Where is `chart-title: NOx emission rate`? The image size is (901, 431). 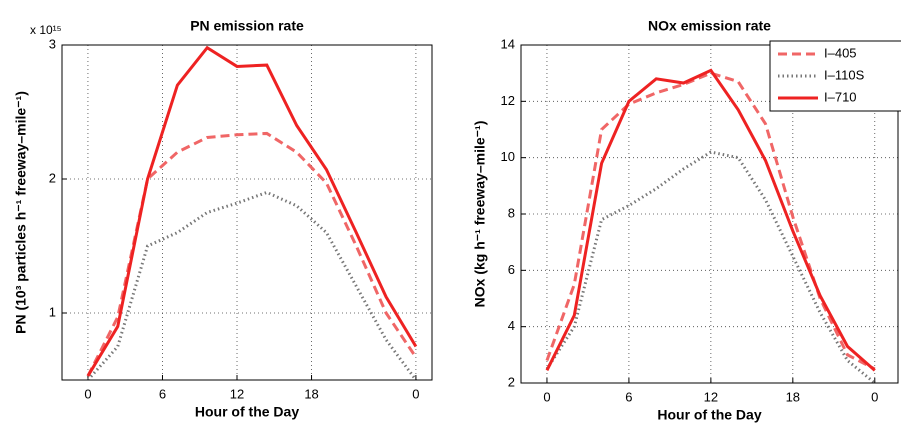 chart-title: NOx emission rate is located at coordinates (709, 26).